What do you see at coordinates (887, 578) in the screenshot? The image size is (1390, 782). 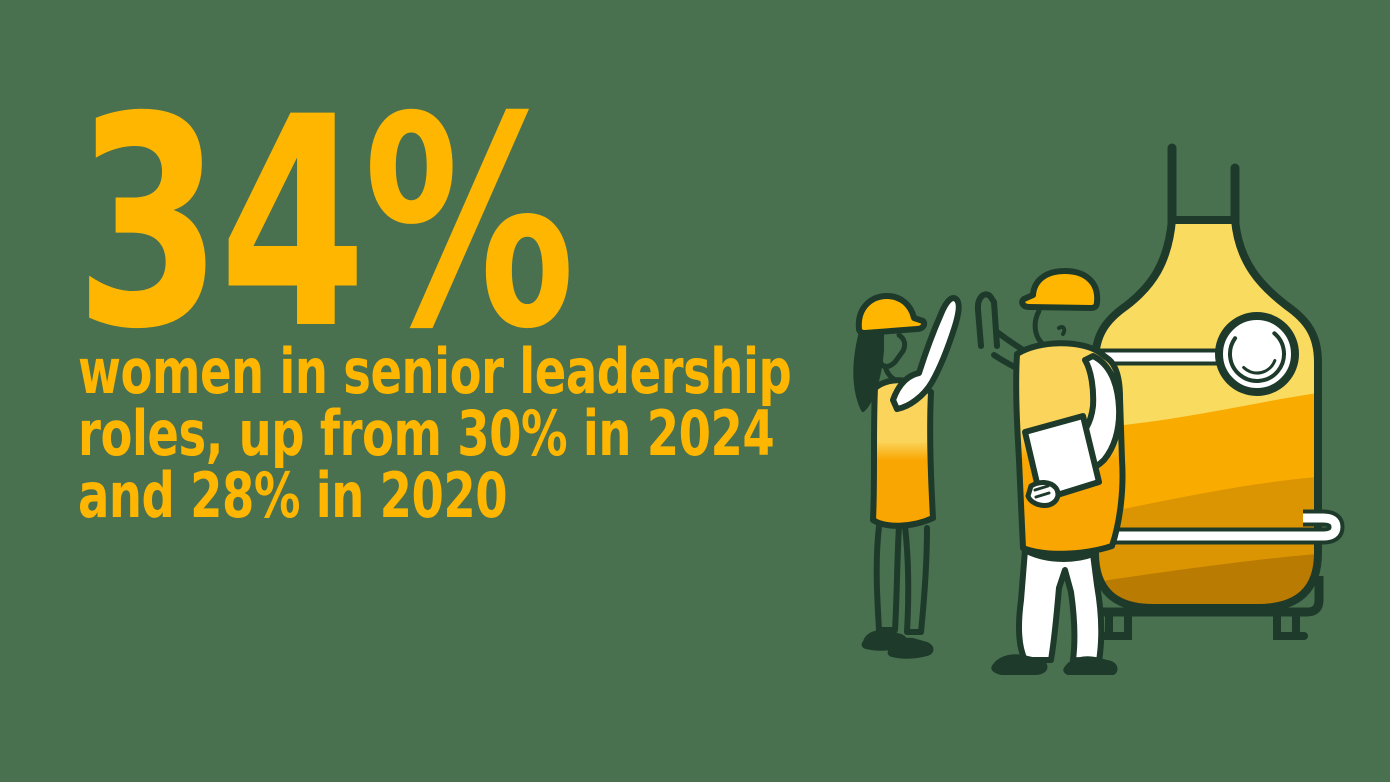 I see `woman-leg-left` at bounding box center [887, 578].